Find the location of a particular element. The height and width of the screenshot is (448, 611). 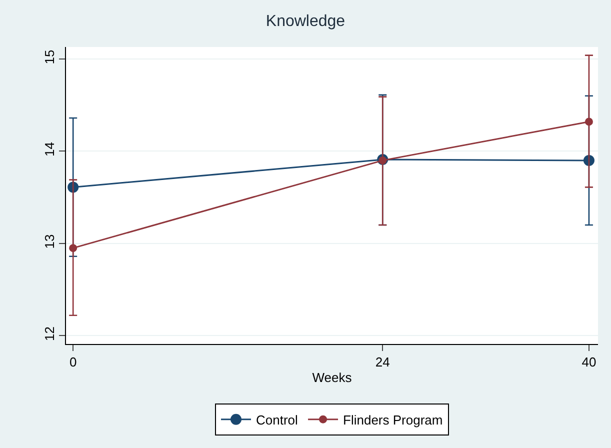

y-tick-label: 12 is located at coordinates (49, 333).